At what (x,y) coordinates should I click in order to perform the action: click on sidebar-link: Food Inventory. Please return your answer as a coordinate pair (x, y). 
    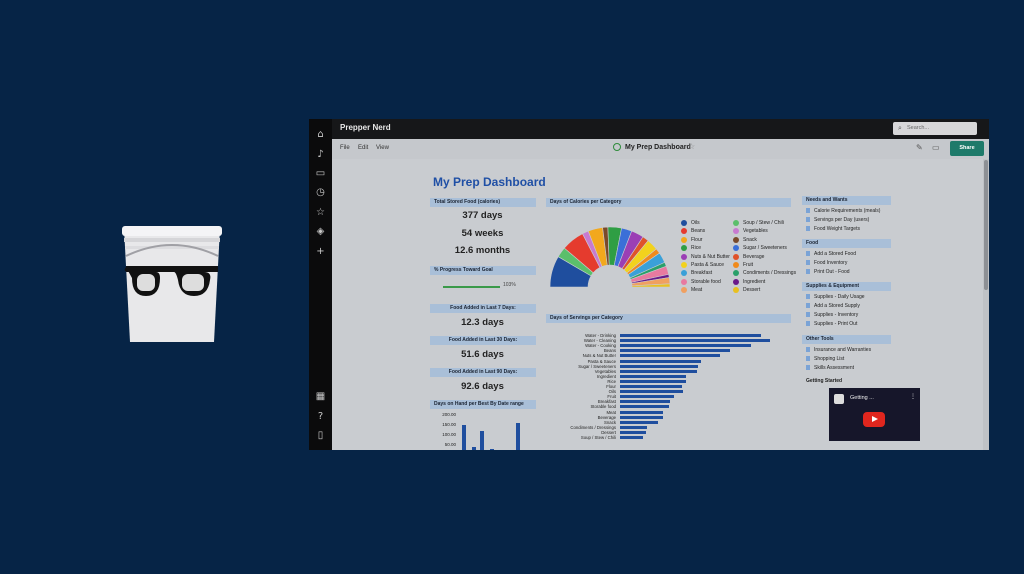
    Looking at the image, I should click on (826, 263).